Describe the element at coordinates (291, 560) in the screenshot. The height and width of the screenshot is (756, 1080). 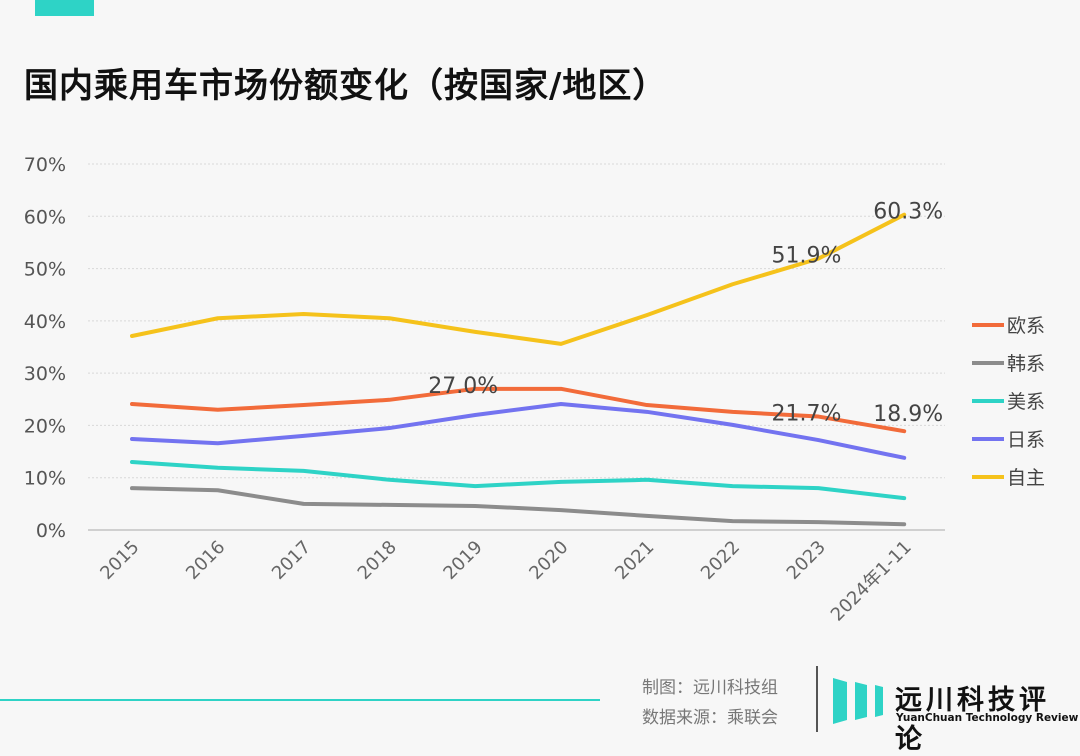
I see `x-tick-label: 2017` at that location.